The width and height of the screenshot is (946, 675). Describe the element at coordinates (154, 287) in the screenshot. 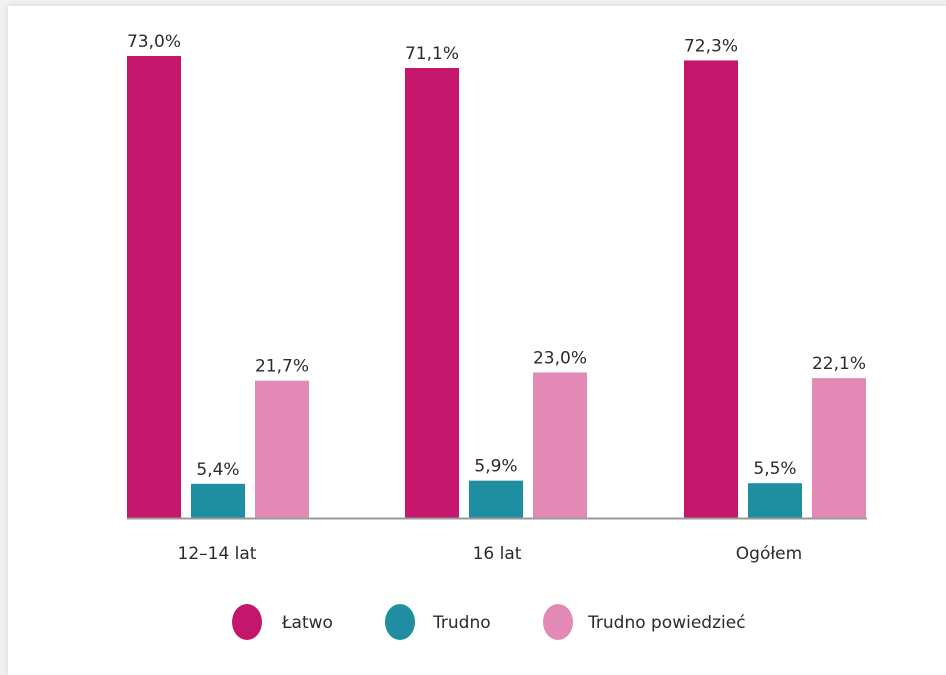

I see `bar-latwo-12-14-lat` at that location.